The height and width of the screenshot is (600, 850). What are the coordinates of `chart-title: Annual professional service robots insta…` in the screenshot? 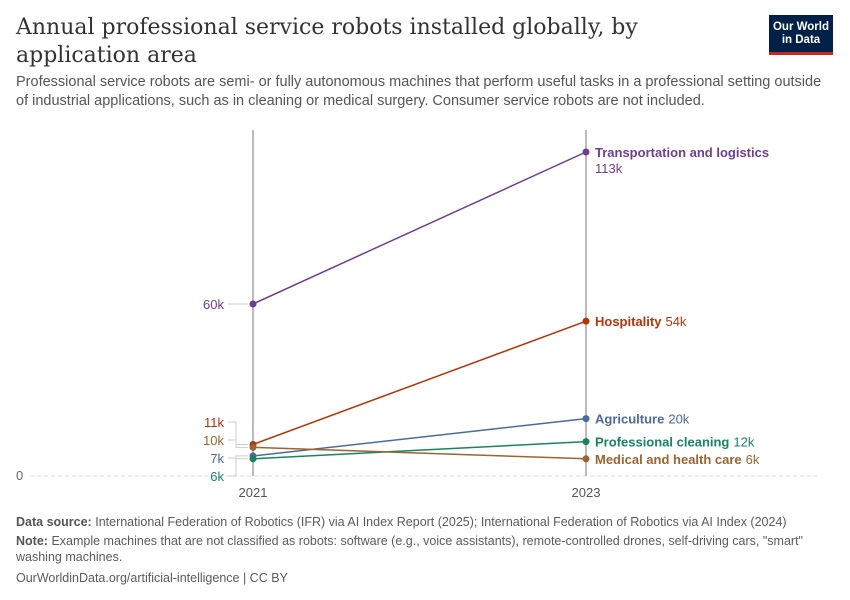 It's located at (327, 41).